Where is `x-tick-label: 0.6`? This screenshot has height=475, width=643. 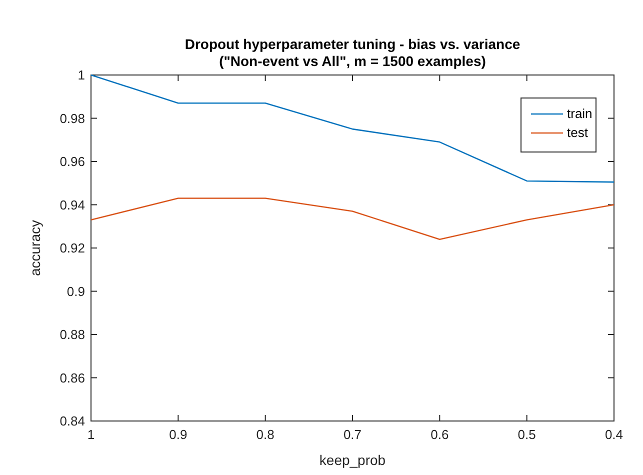 x-tick-label: 0.6 is located at coordinates (439, 434).